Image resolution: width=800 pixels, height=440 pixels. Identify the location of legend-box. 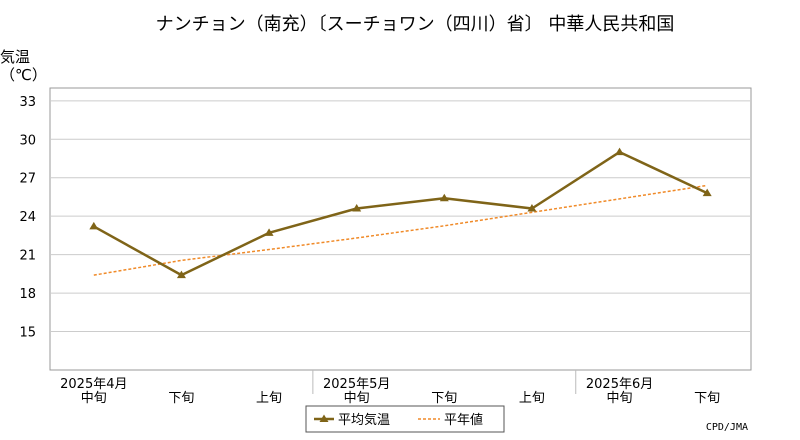
(405, 419).